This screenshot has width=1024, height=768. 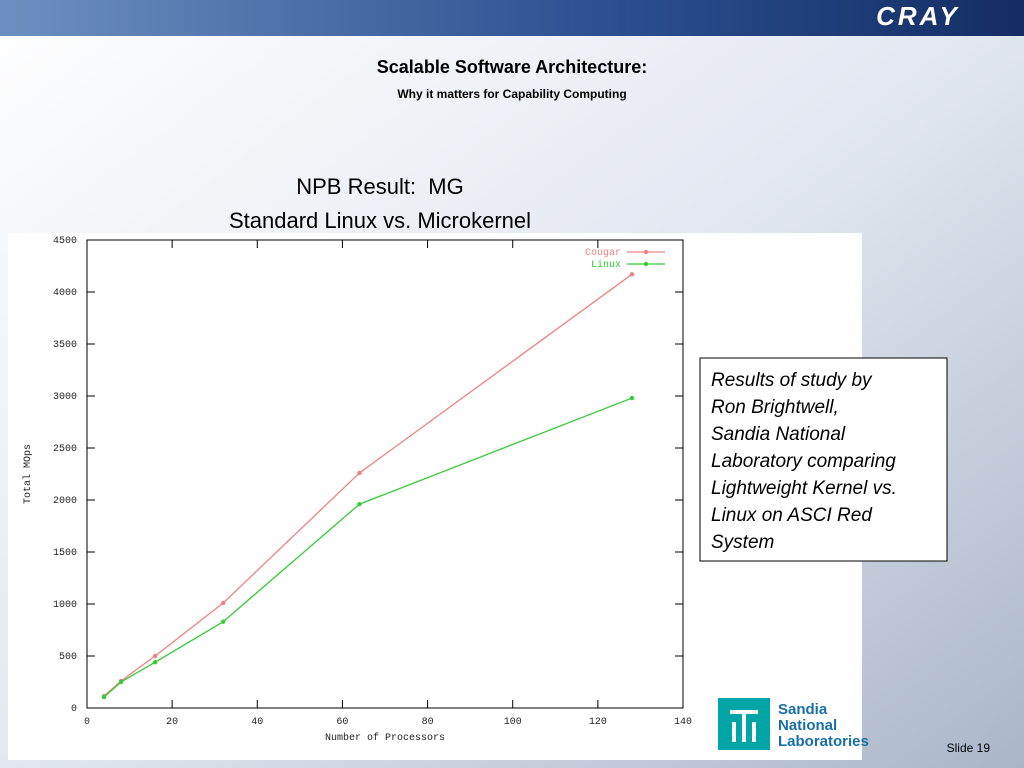 I want to click on y-tick-label: 1000, so click(x=65, y=605).